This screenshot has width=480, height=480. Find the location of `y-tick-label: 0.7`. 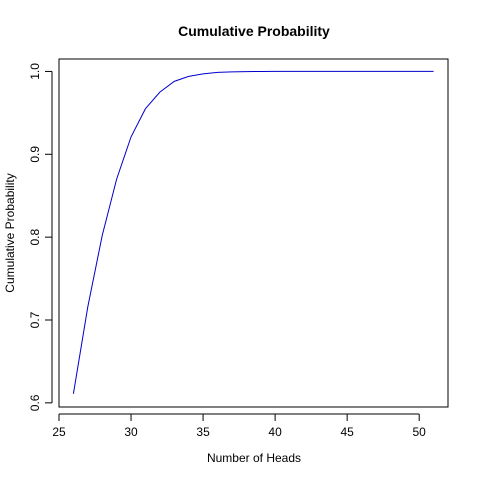

y-tick-label: 0.7 is located at coordinates (35, 319).